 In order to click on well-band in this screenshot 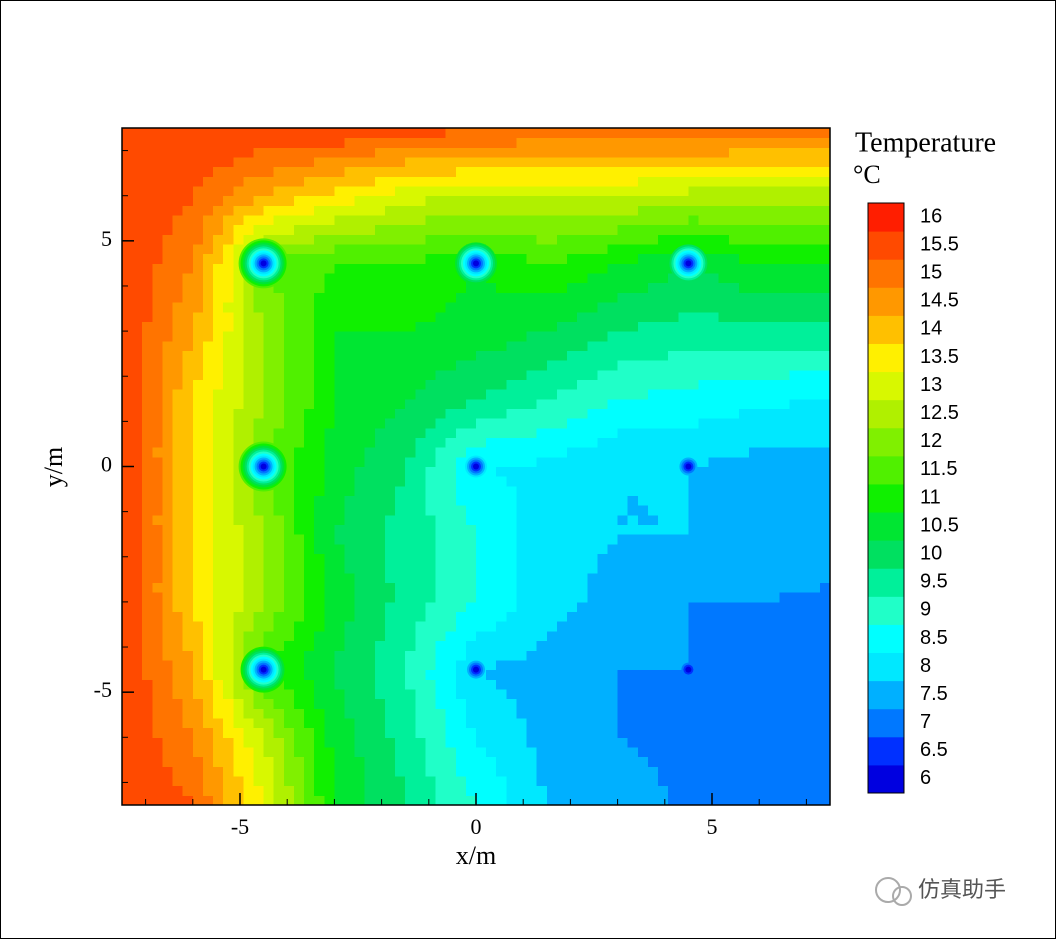, I will do `click(263, 466)`.